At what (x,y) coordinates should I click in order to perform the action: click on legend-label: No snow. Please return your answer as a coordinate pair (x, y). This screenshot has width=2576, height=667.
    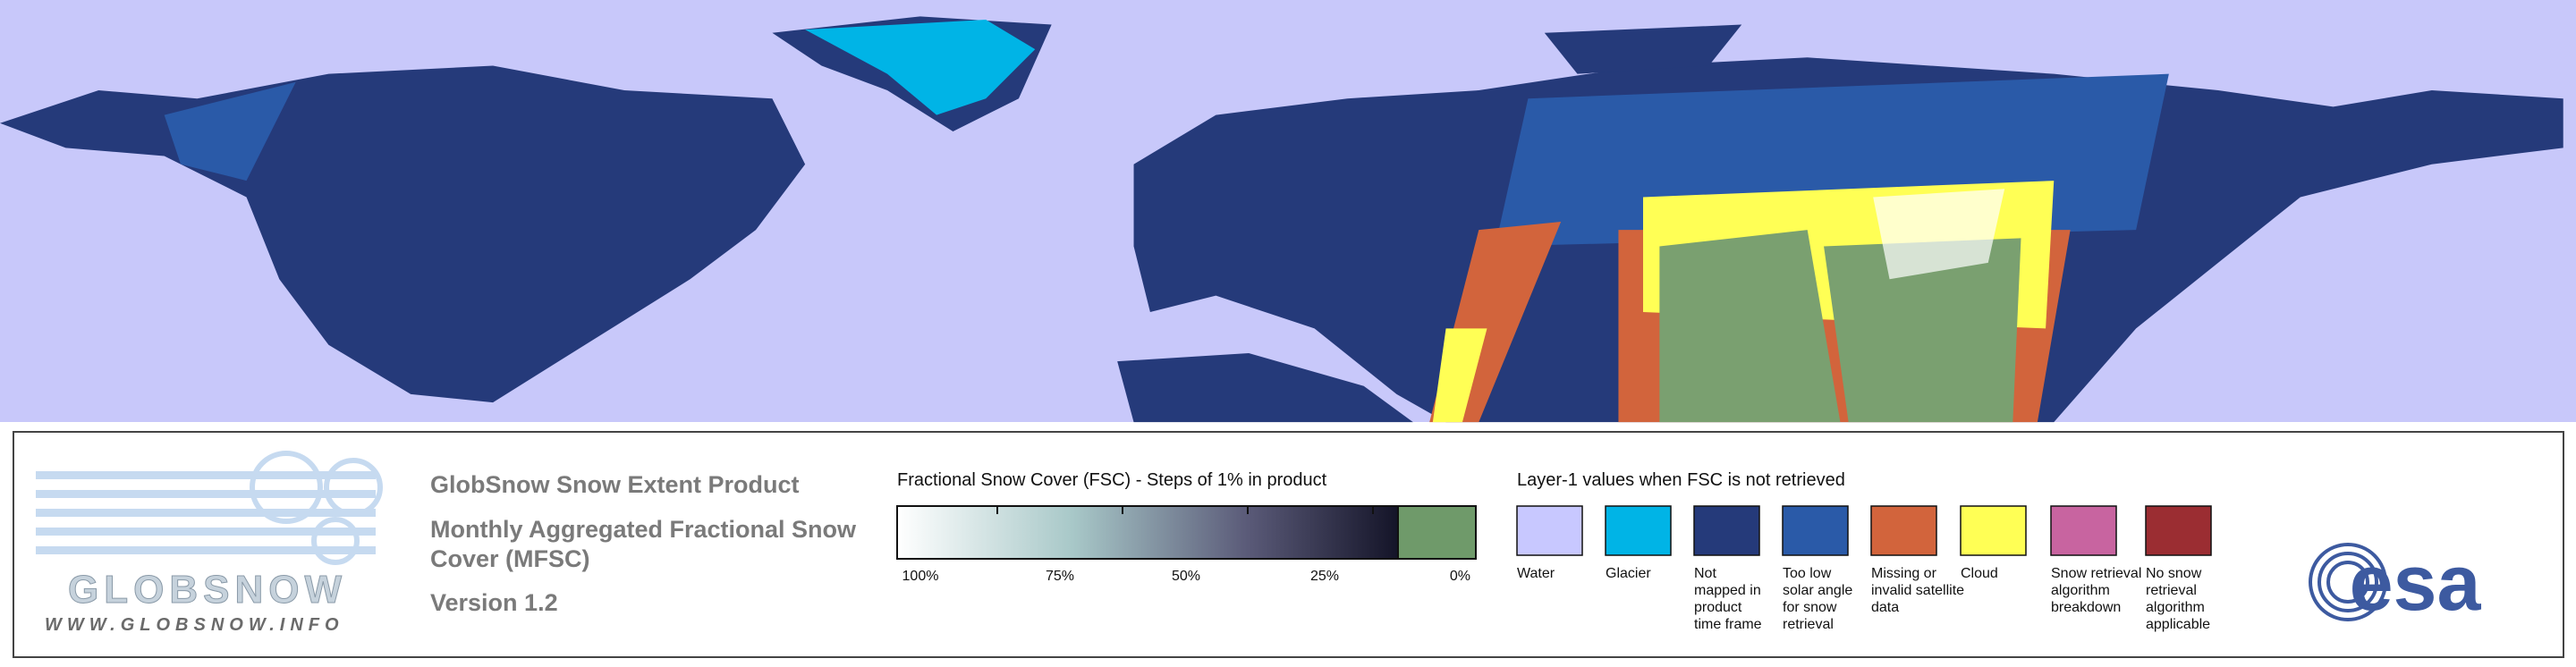
    Looking at the image, I should click on (2174, 574).